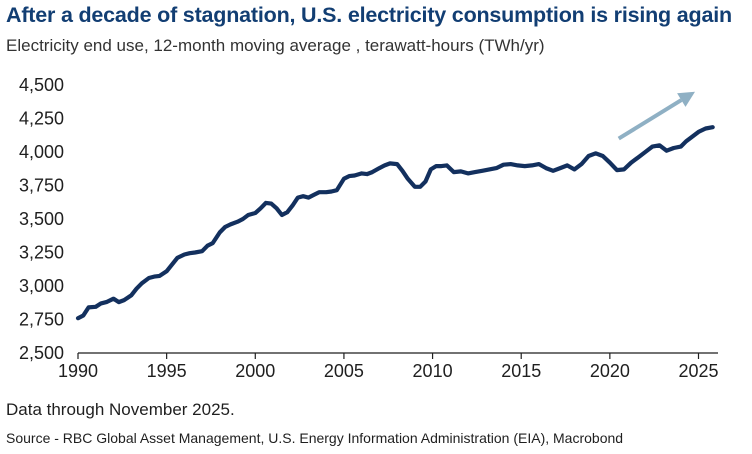 The height and width of the screenshot is (454, 752). I want to click on trend-arrow-head, so click(686, 99).